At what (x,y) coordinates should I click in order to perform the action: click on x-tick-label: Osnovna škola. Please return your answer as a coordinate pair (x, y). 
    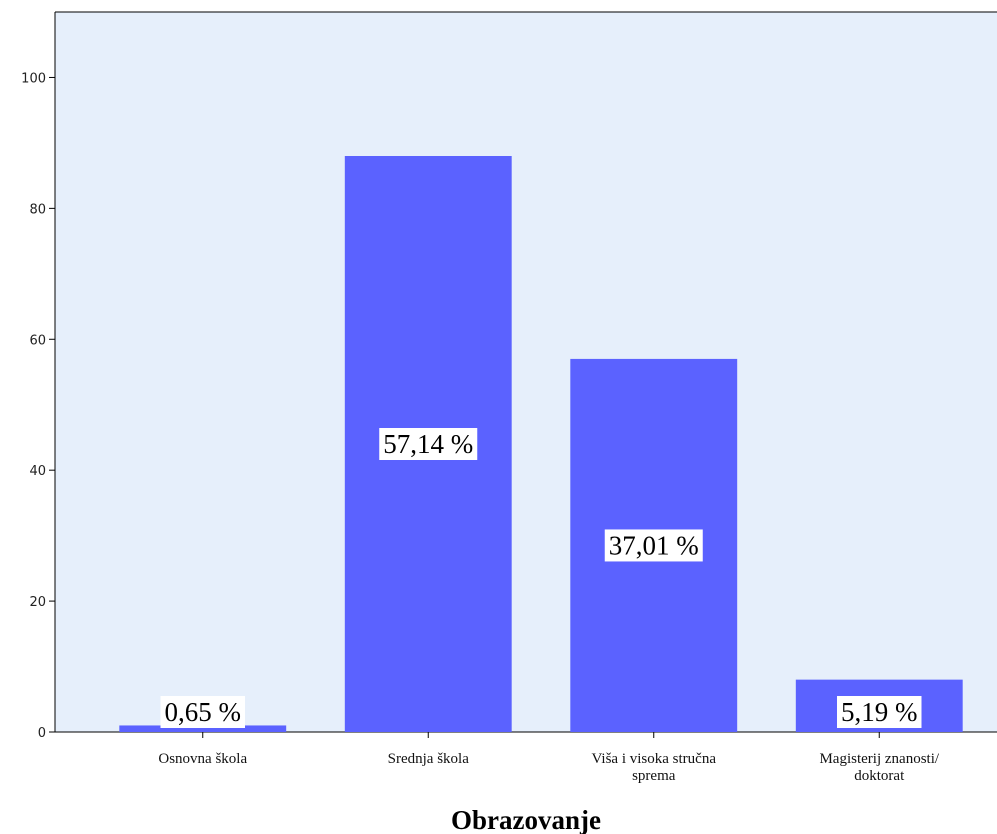
    Looking at the image, I should click on (202, 759).